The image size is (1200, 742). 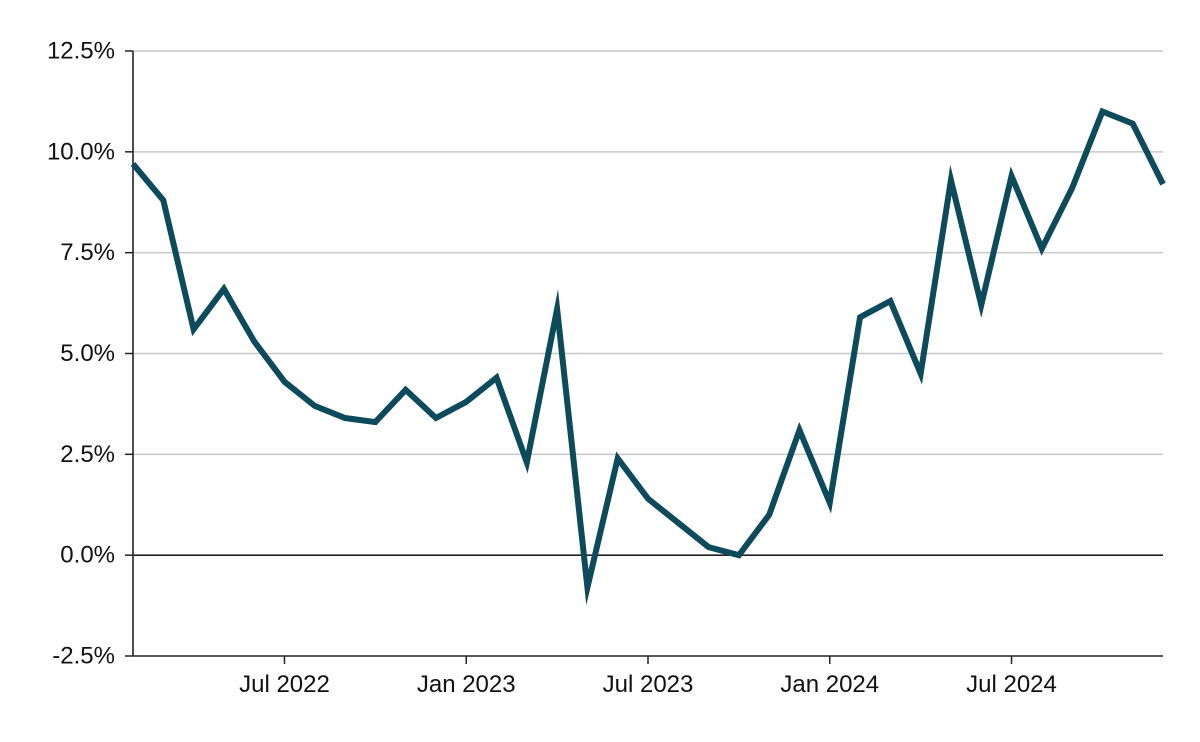 What do you see at coordinates (81, 151) in the screenshot?
I see `y-tick-label: 10.0%` at bounding box center [81, 151].